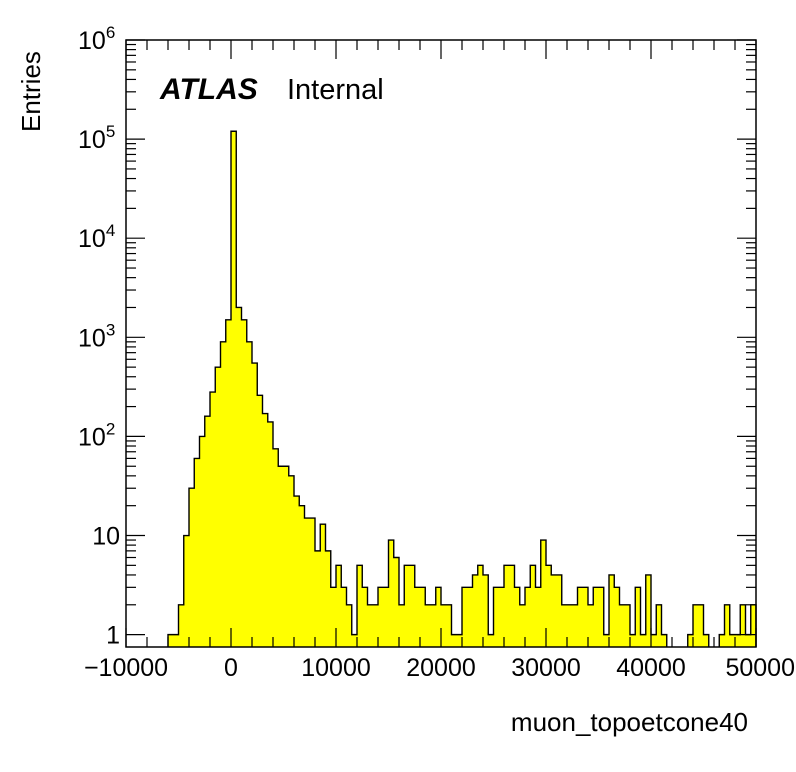  Describe the element at coordinates (336, 668) in the screenshot. I see `x-tick-label: 10000` at that location.